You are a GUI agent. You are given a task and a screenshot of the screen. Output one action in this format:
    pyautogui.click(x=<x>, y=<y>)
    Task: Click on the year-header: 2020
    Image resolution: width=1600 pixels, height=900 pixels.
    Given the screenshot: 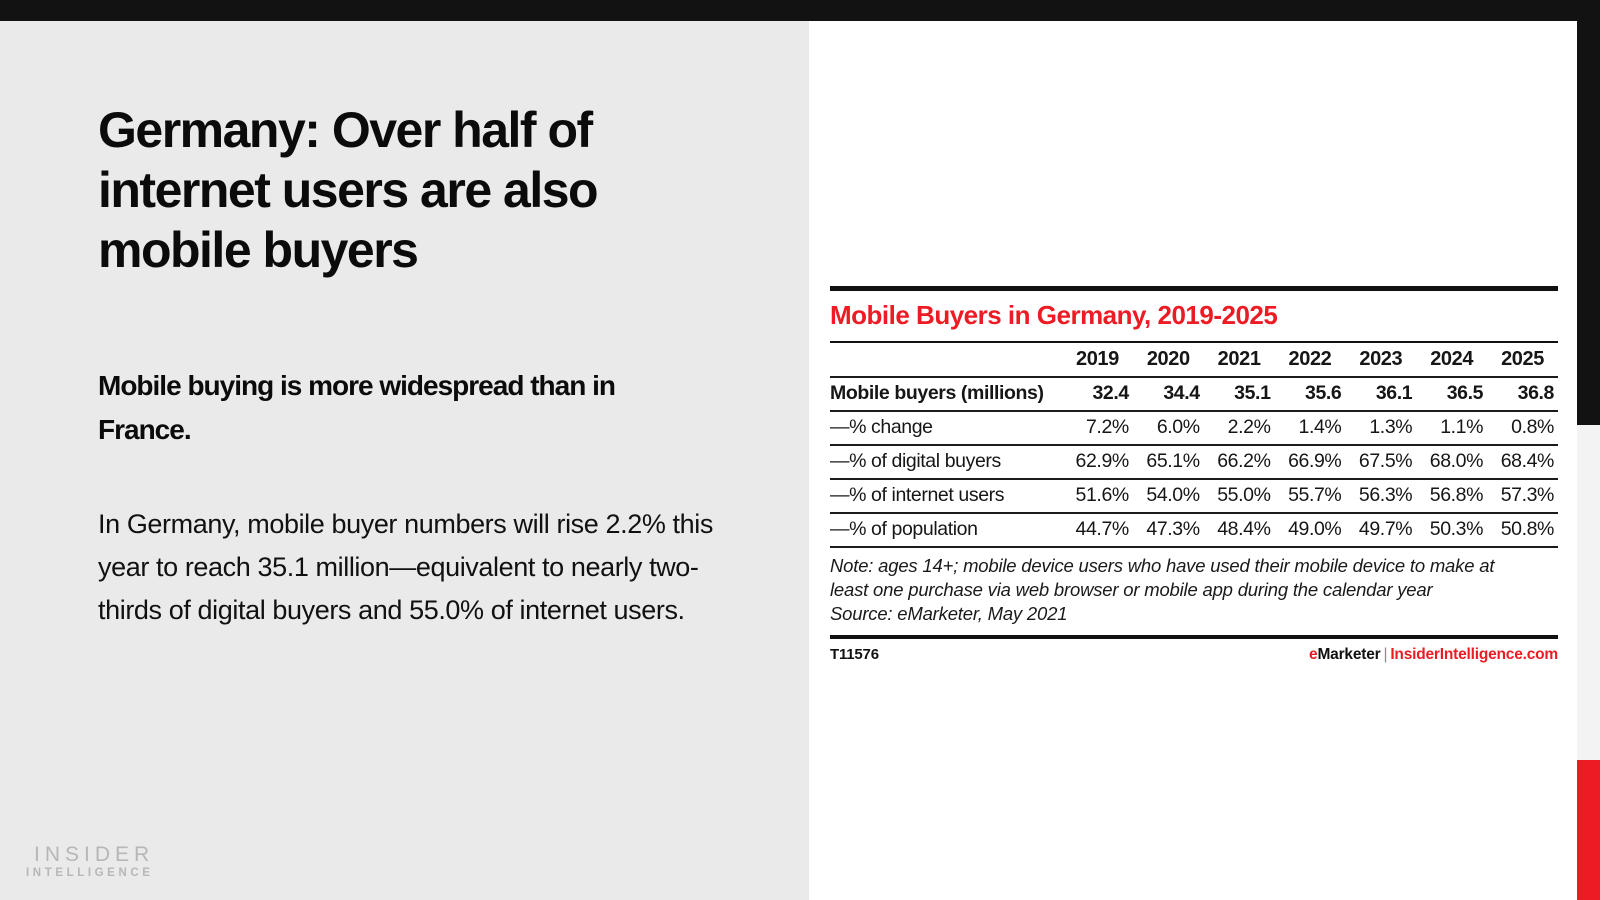 What is the action you would take?
    pyautogui.click(x=1168, y=360)
    